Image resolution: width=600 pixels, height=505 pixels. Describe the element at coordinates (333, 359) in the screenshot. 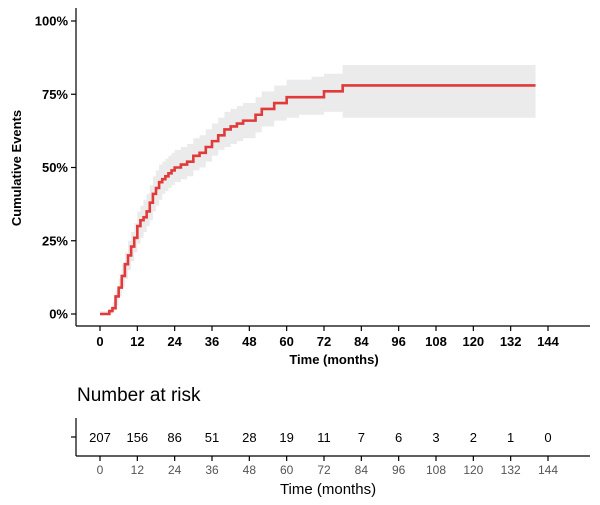

I see `x-axis-title: Time (months)` at that location.